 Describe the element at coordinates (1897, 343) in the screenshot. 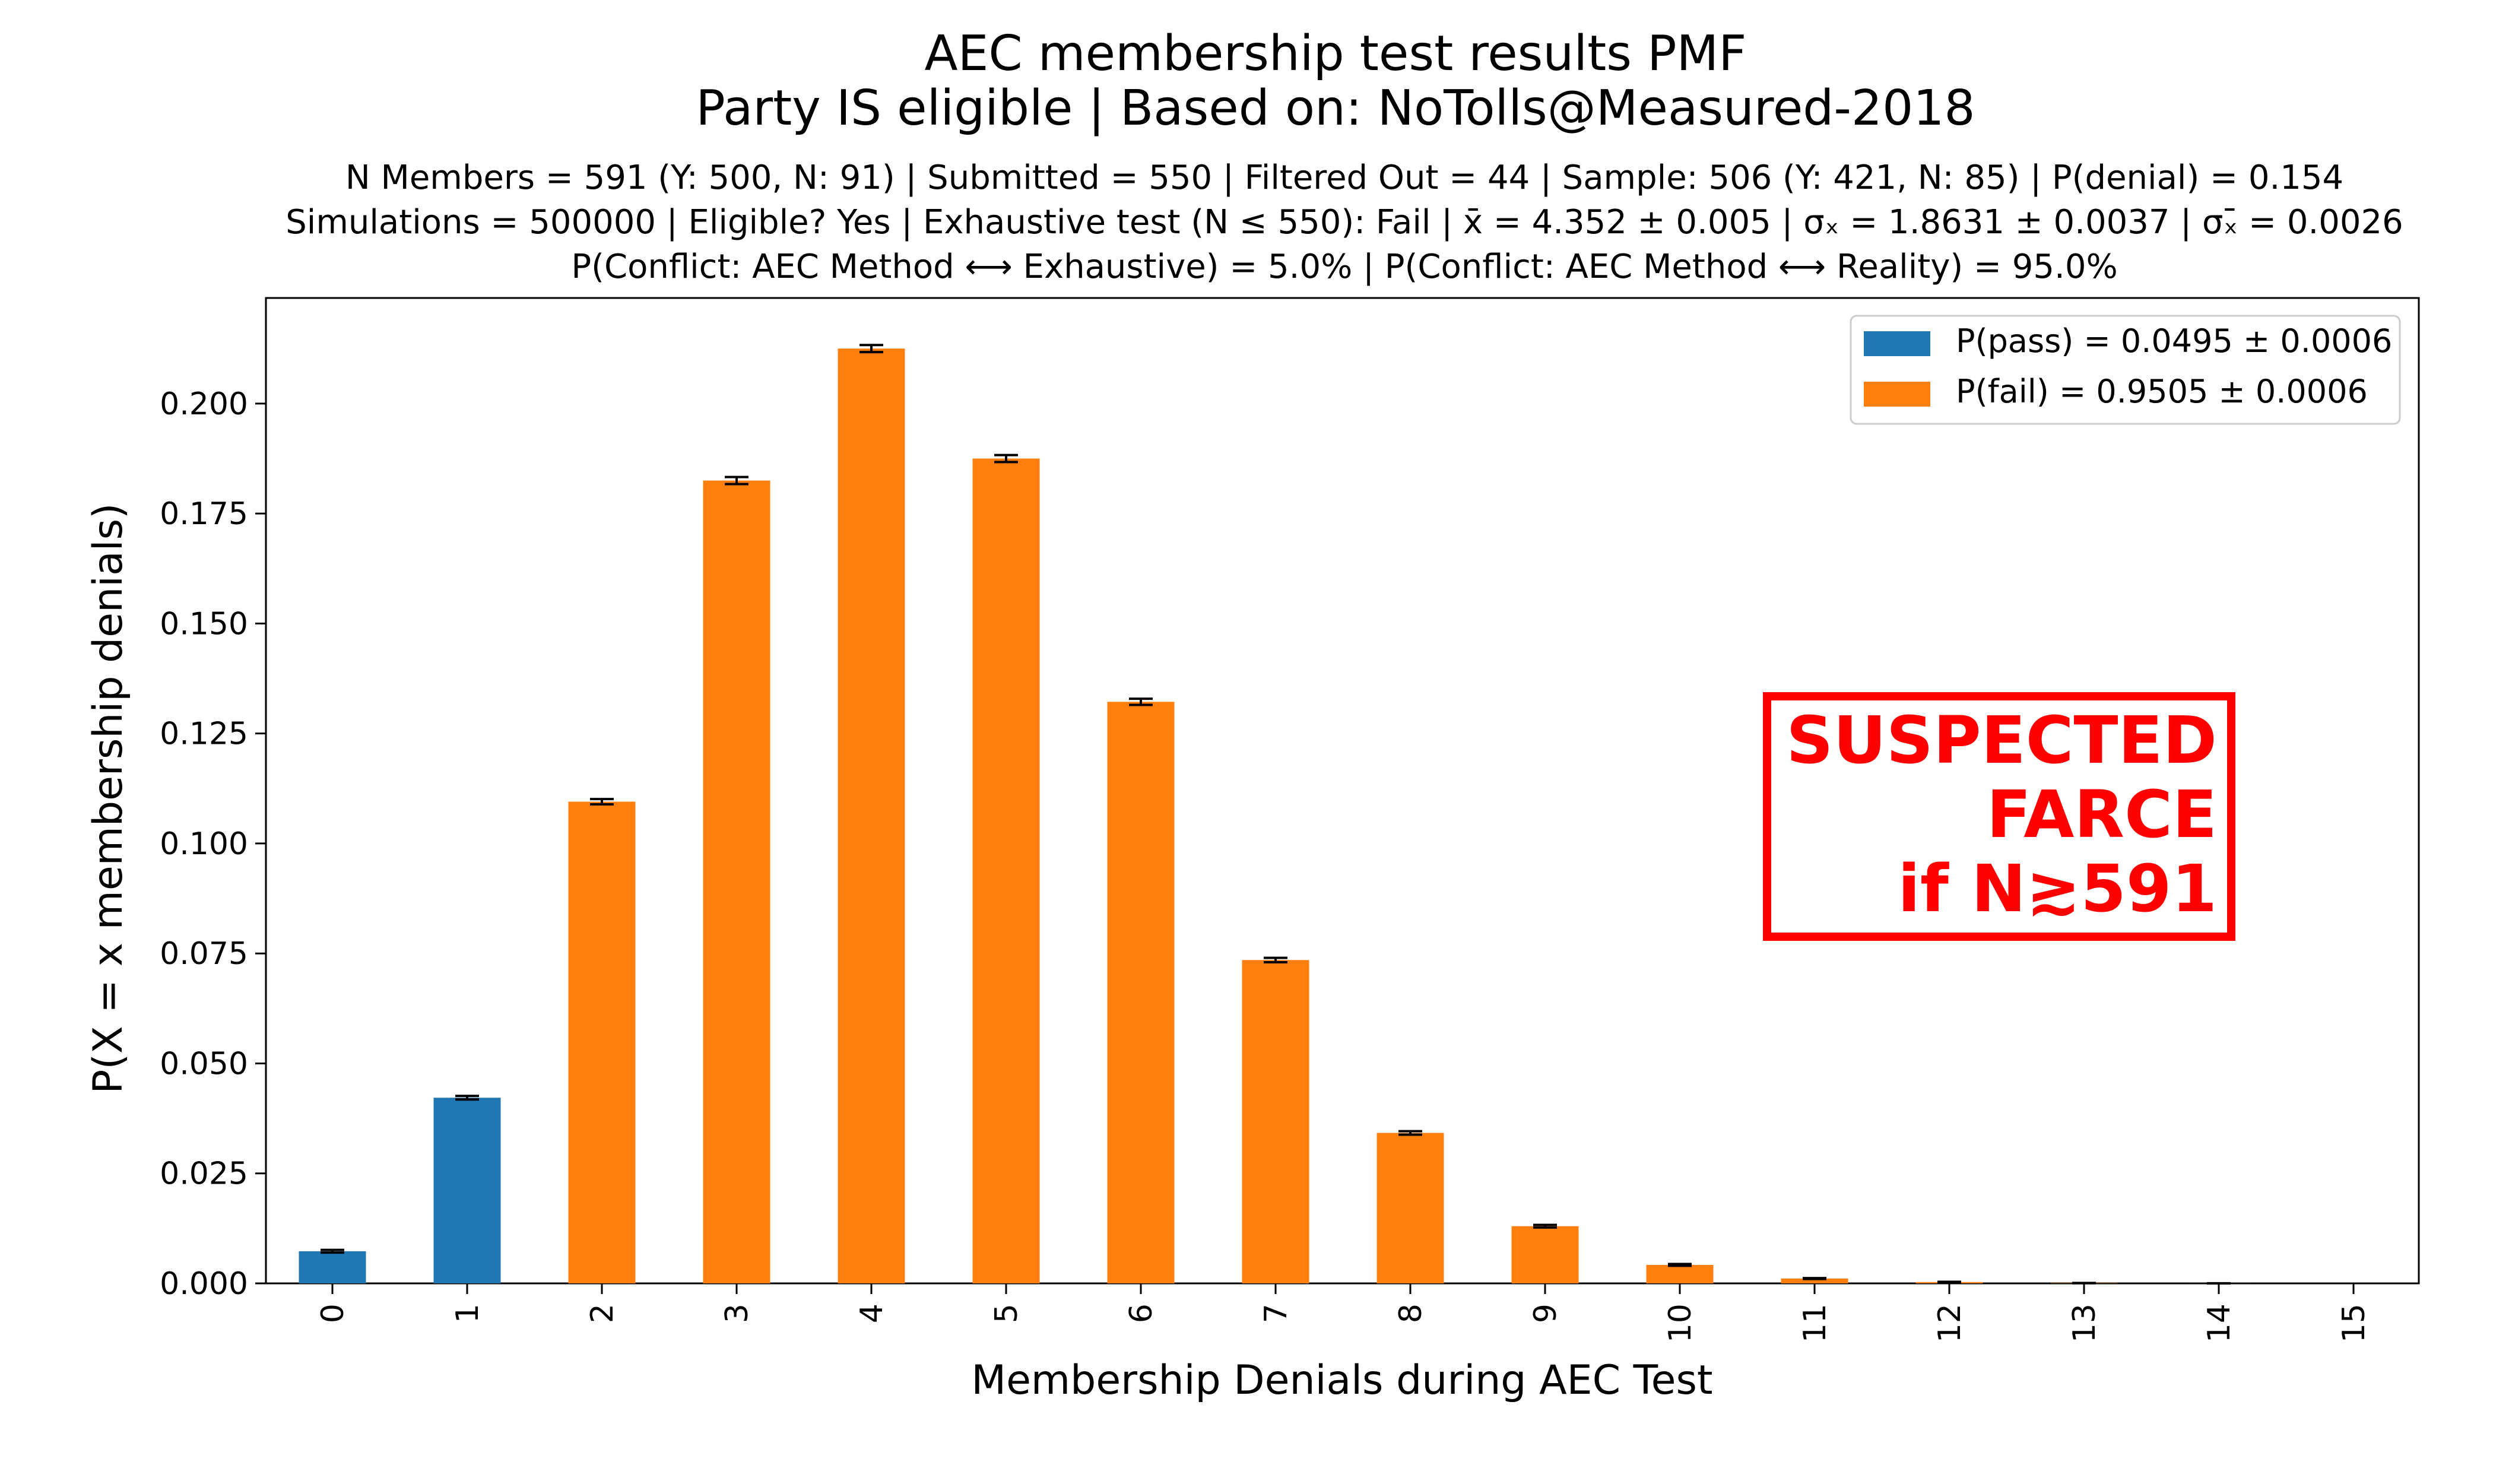

I see `legend-swatch-pass` at that location.